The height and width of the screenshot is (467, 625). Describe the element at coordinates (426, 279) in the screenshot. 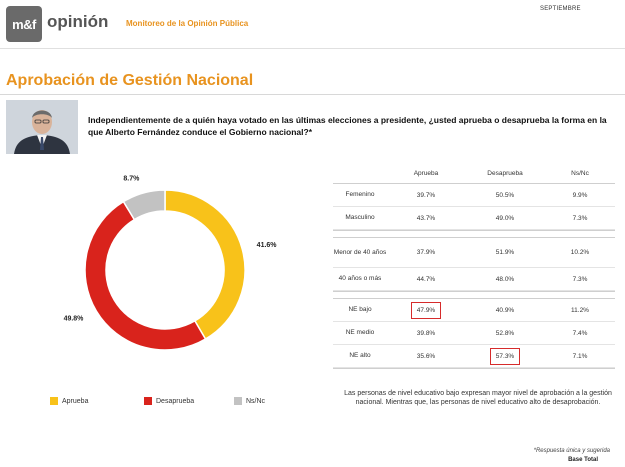

I see `table-cell: 44.7%` at that location.